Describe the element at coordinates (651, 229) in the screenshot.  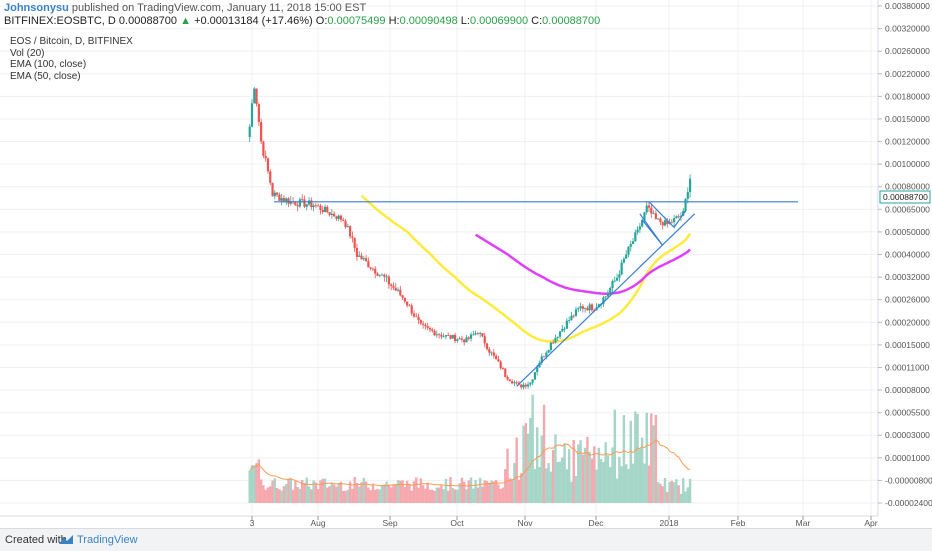
I see `triangle-left` at that location.